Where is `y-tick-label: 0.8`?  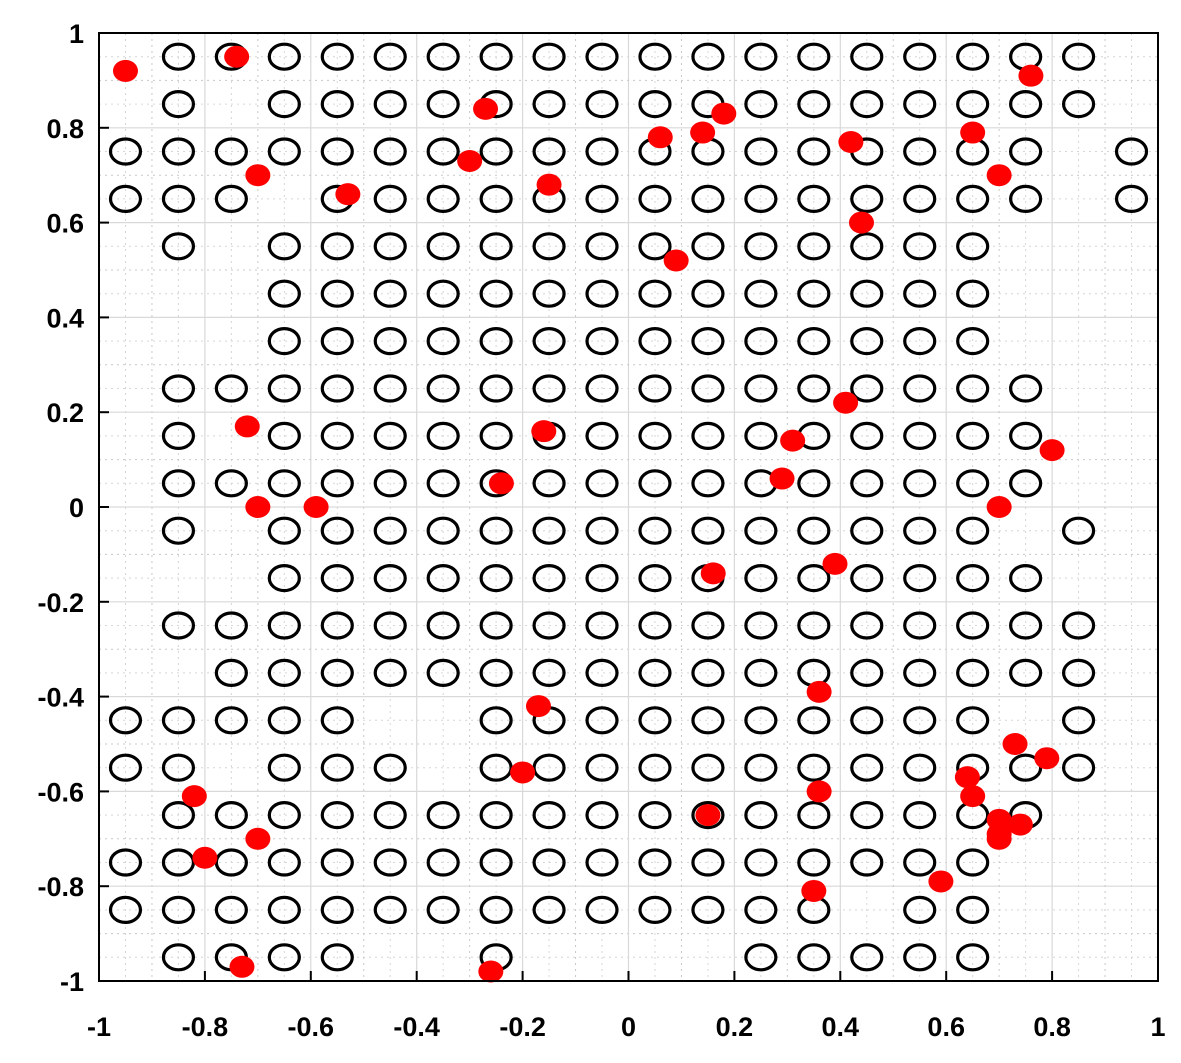 y-tick-label: 0.8 is located at coordinates (65, 129).